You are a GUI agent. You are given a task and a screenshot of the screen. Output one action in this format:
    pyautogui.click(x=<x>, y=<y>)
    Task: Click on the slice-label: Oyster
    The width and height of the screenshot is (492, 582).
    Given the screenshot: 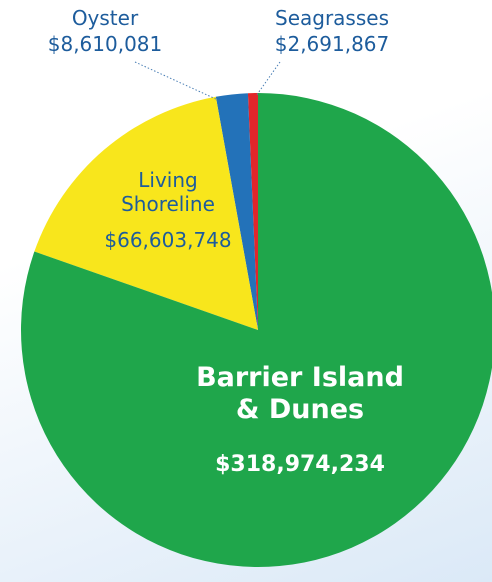 What is the action you would take?
    pyautogui.click(x=105, y=18)
    